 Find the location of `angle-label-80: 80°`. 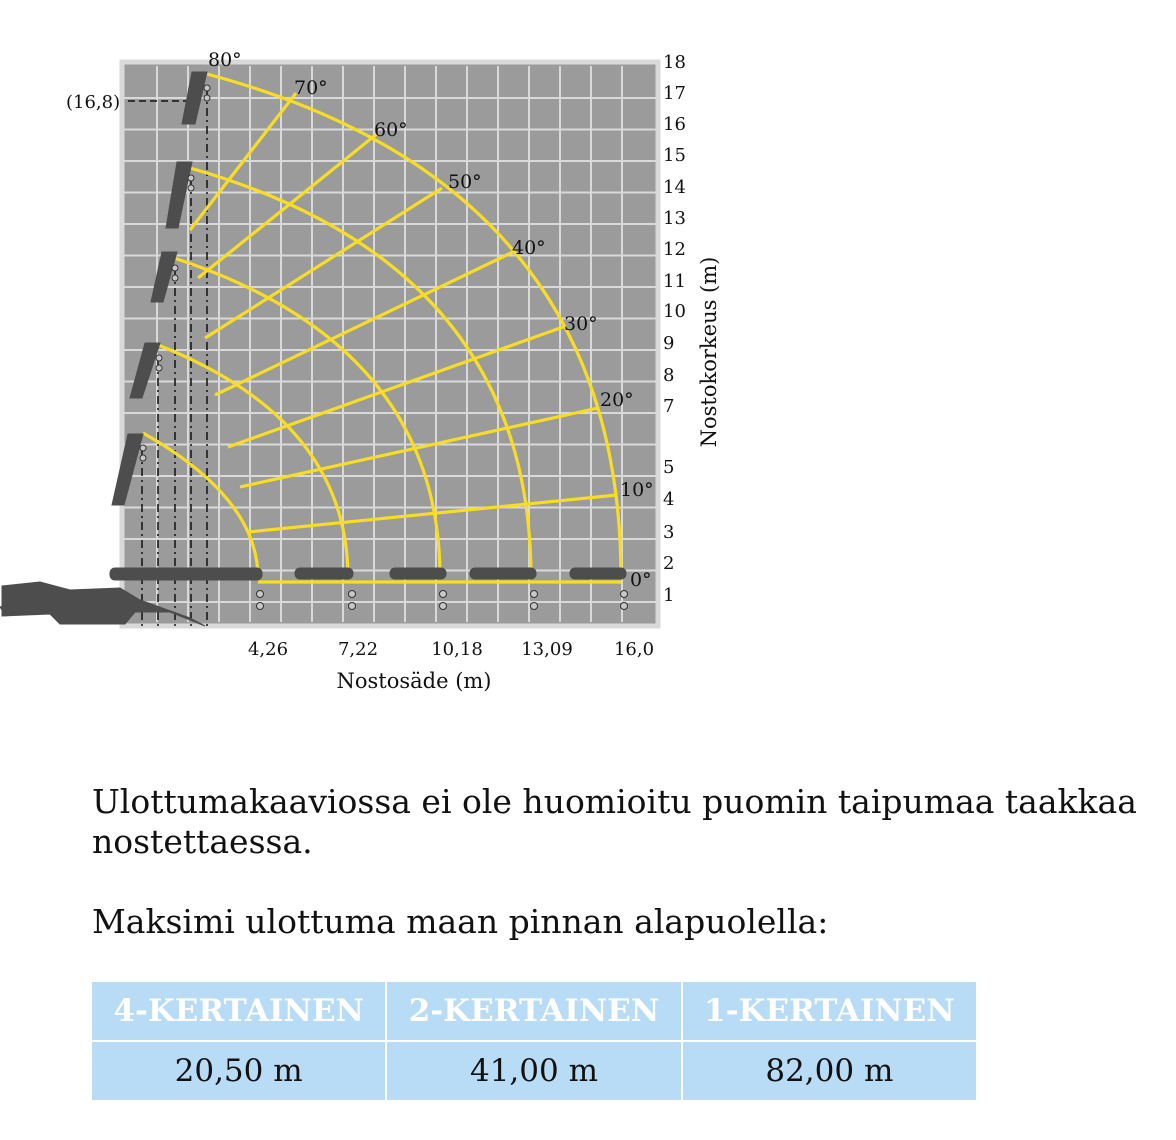

angle-label-80: 80° is located at coordinates (225, 60).